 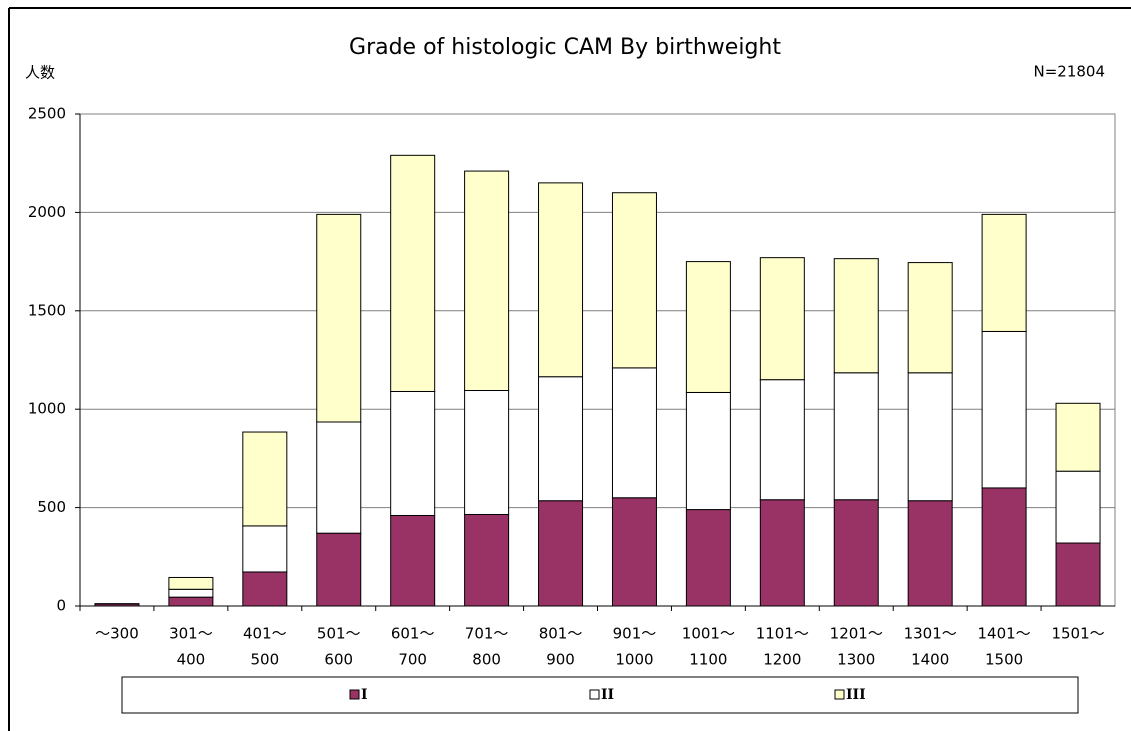 I want to click on x-tick-label: 301～, so click(x=191, y=634).